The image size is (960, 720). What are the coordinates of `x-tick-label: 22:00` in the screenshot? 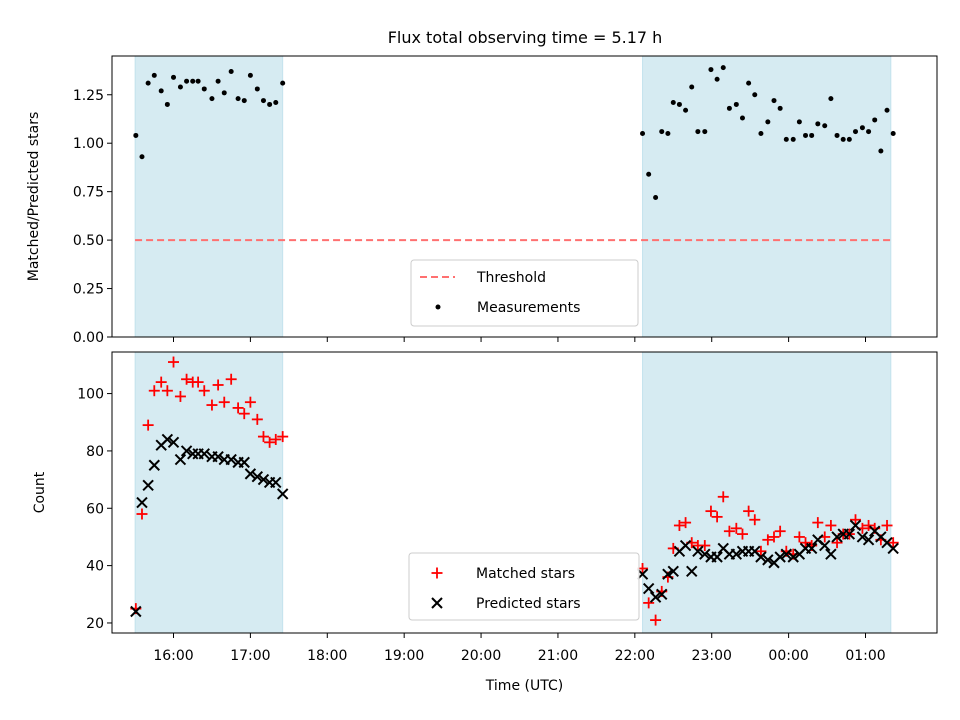 It's located at (635, 656).